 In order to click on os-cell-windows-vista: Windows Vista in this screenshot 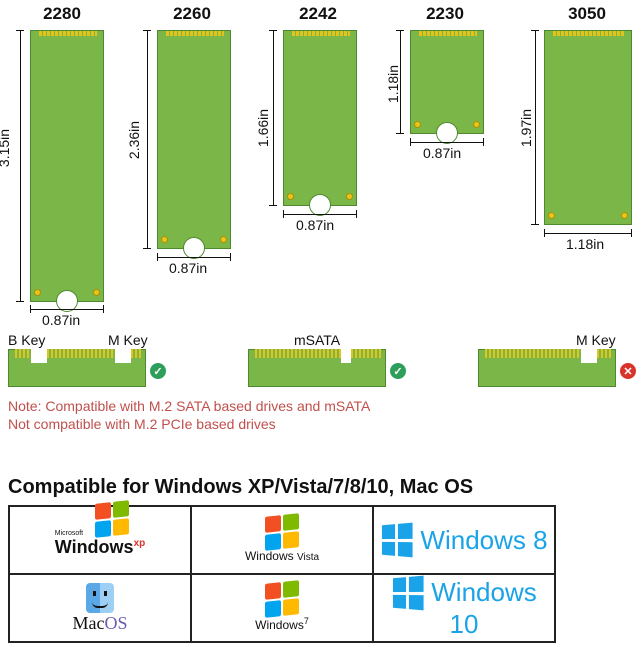, I will do `click(282, 540)`.